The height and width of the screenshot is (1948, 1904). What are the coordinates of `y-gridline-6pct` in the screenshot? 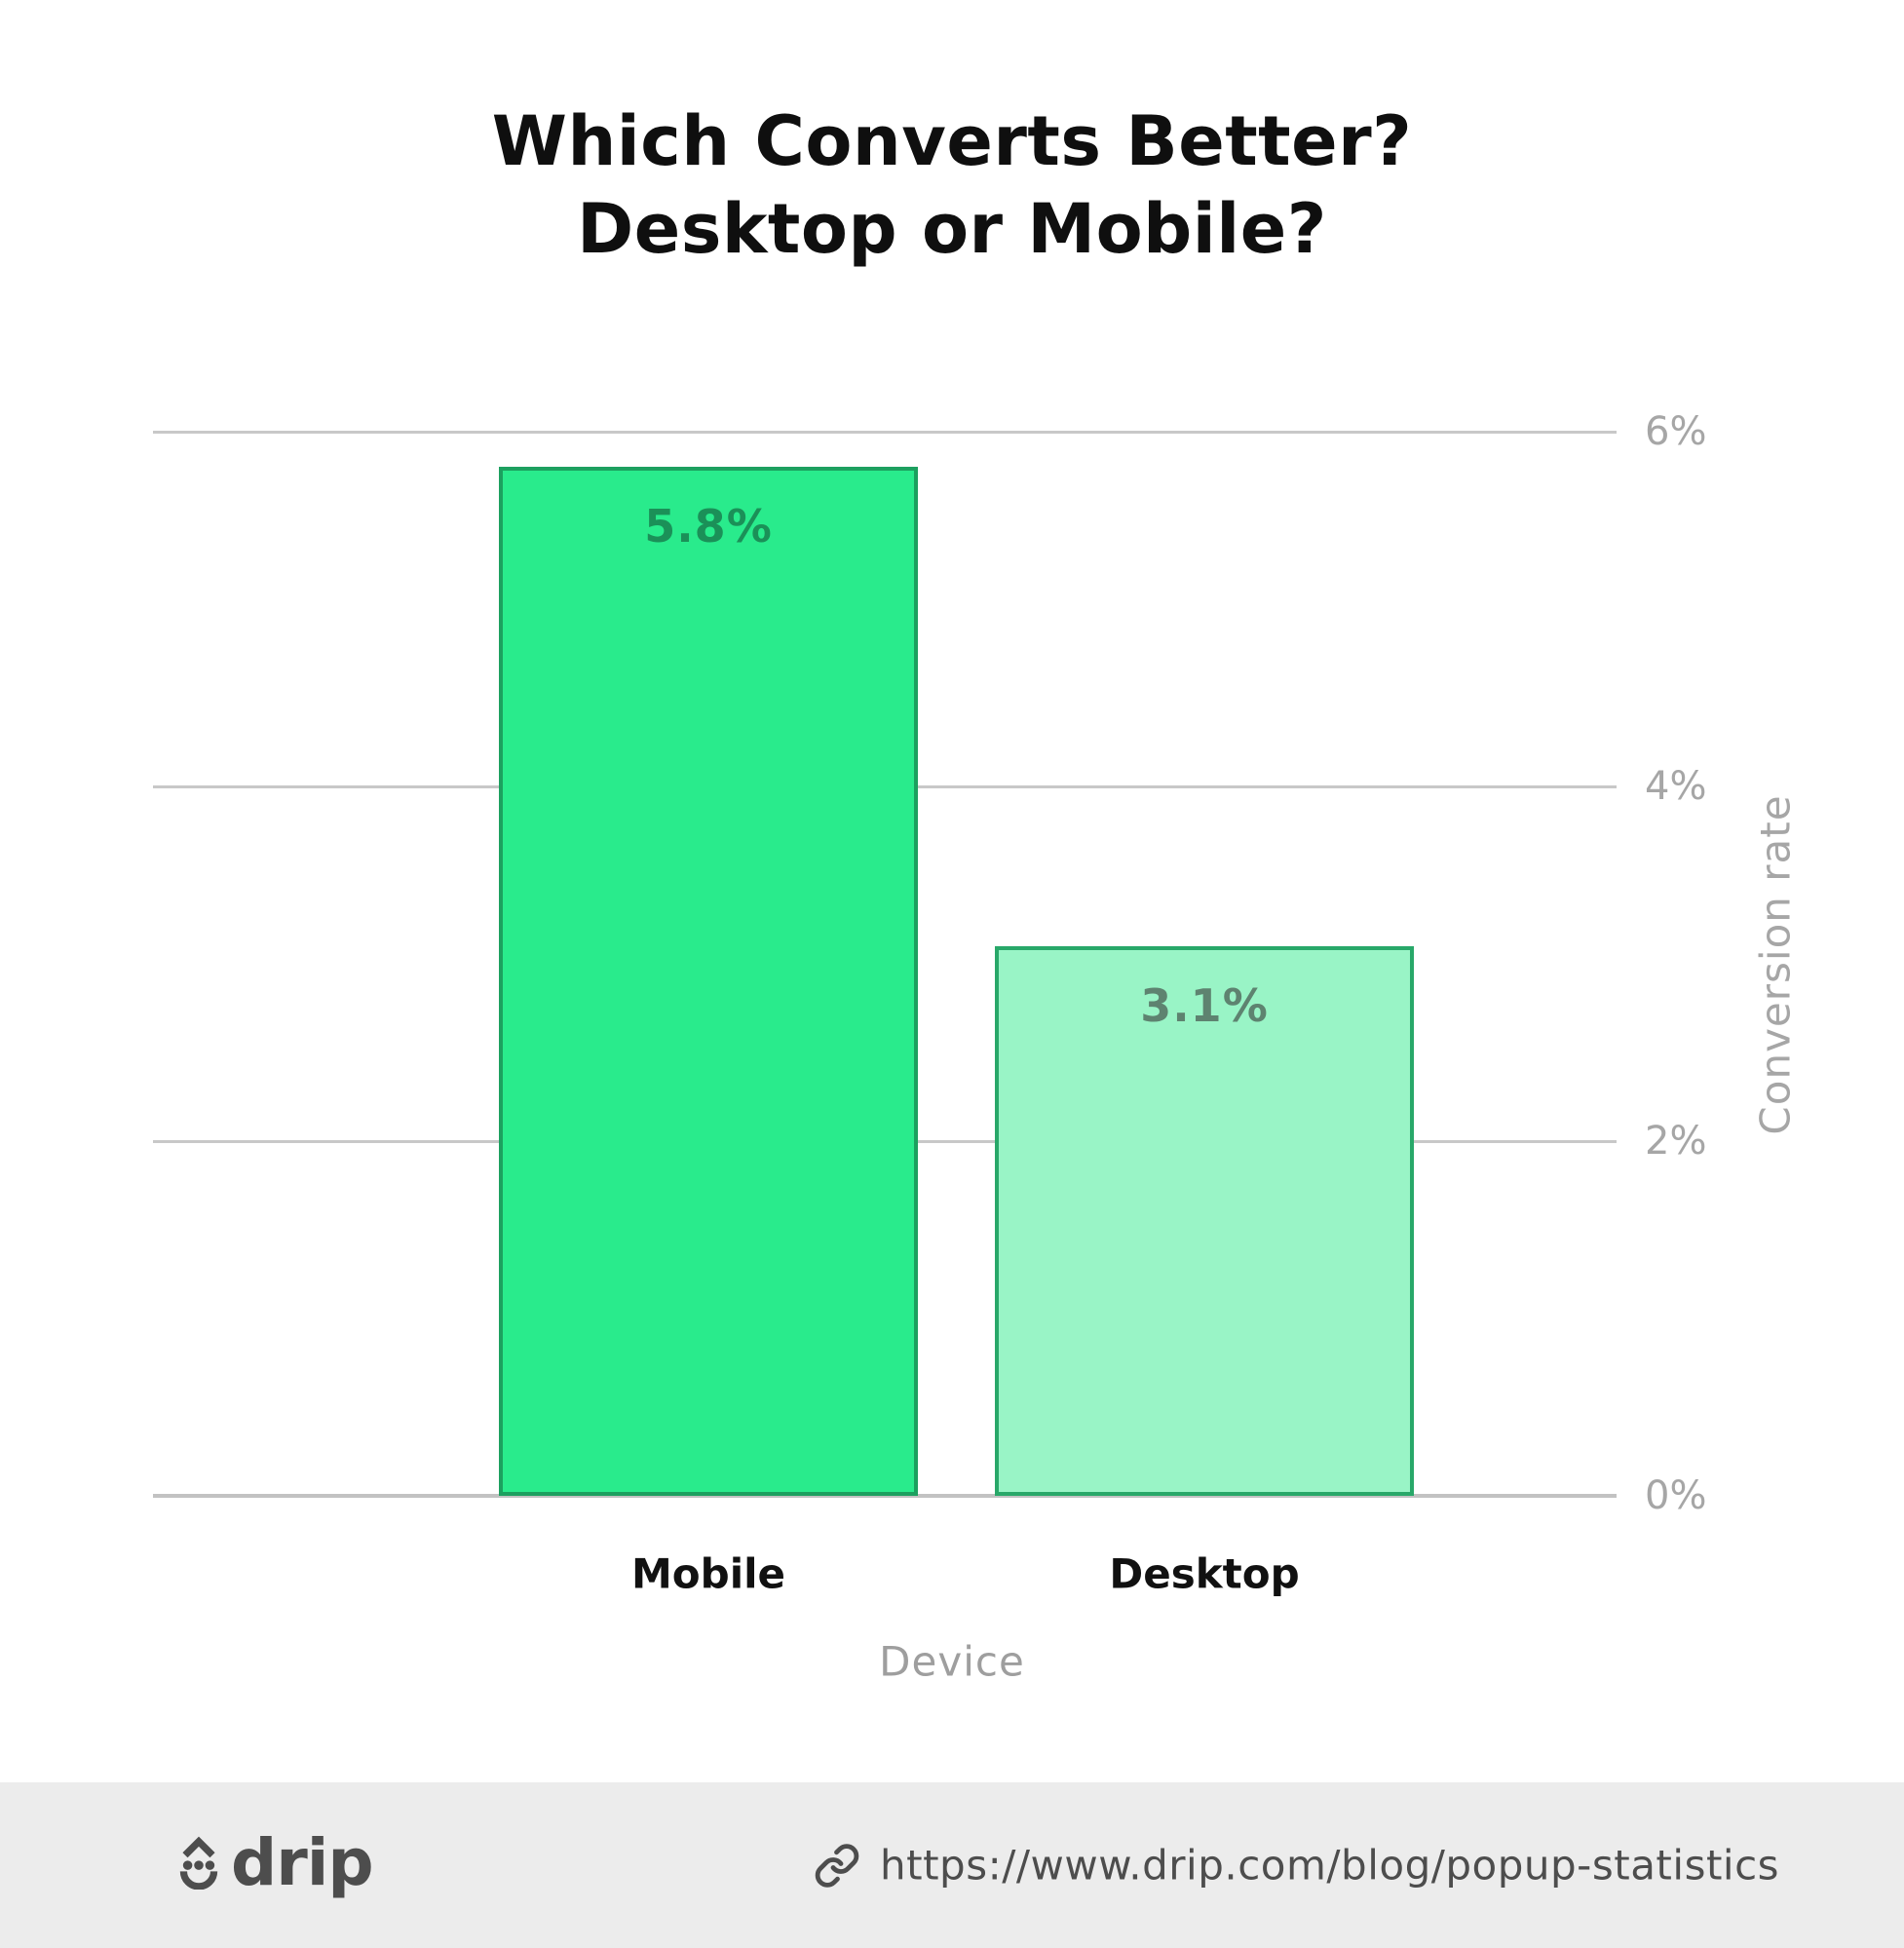 It's located at (885, 433).